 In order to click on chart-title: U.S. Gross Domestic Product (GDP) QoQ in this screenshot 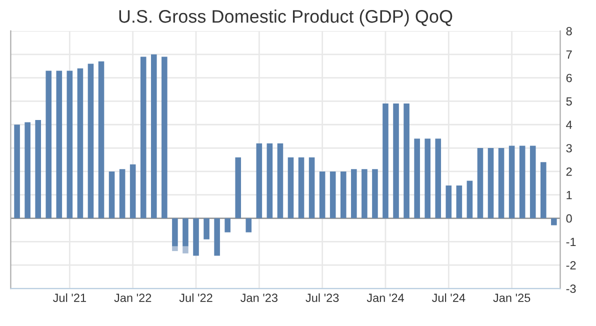, I will do `click(285, 18)`.